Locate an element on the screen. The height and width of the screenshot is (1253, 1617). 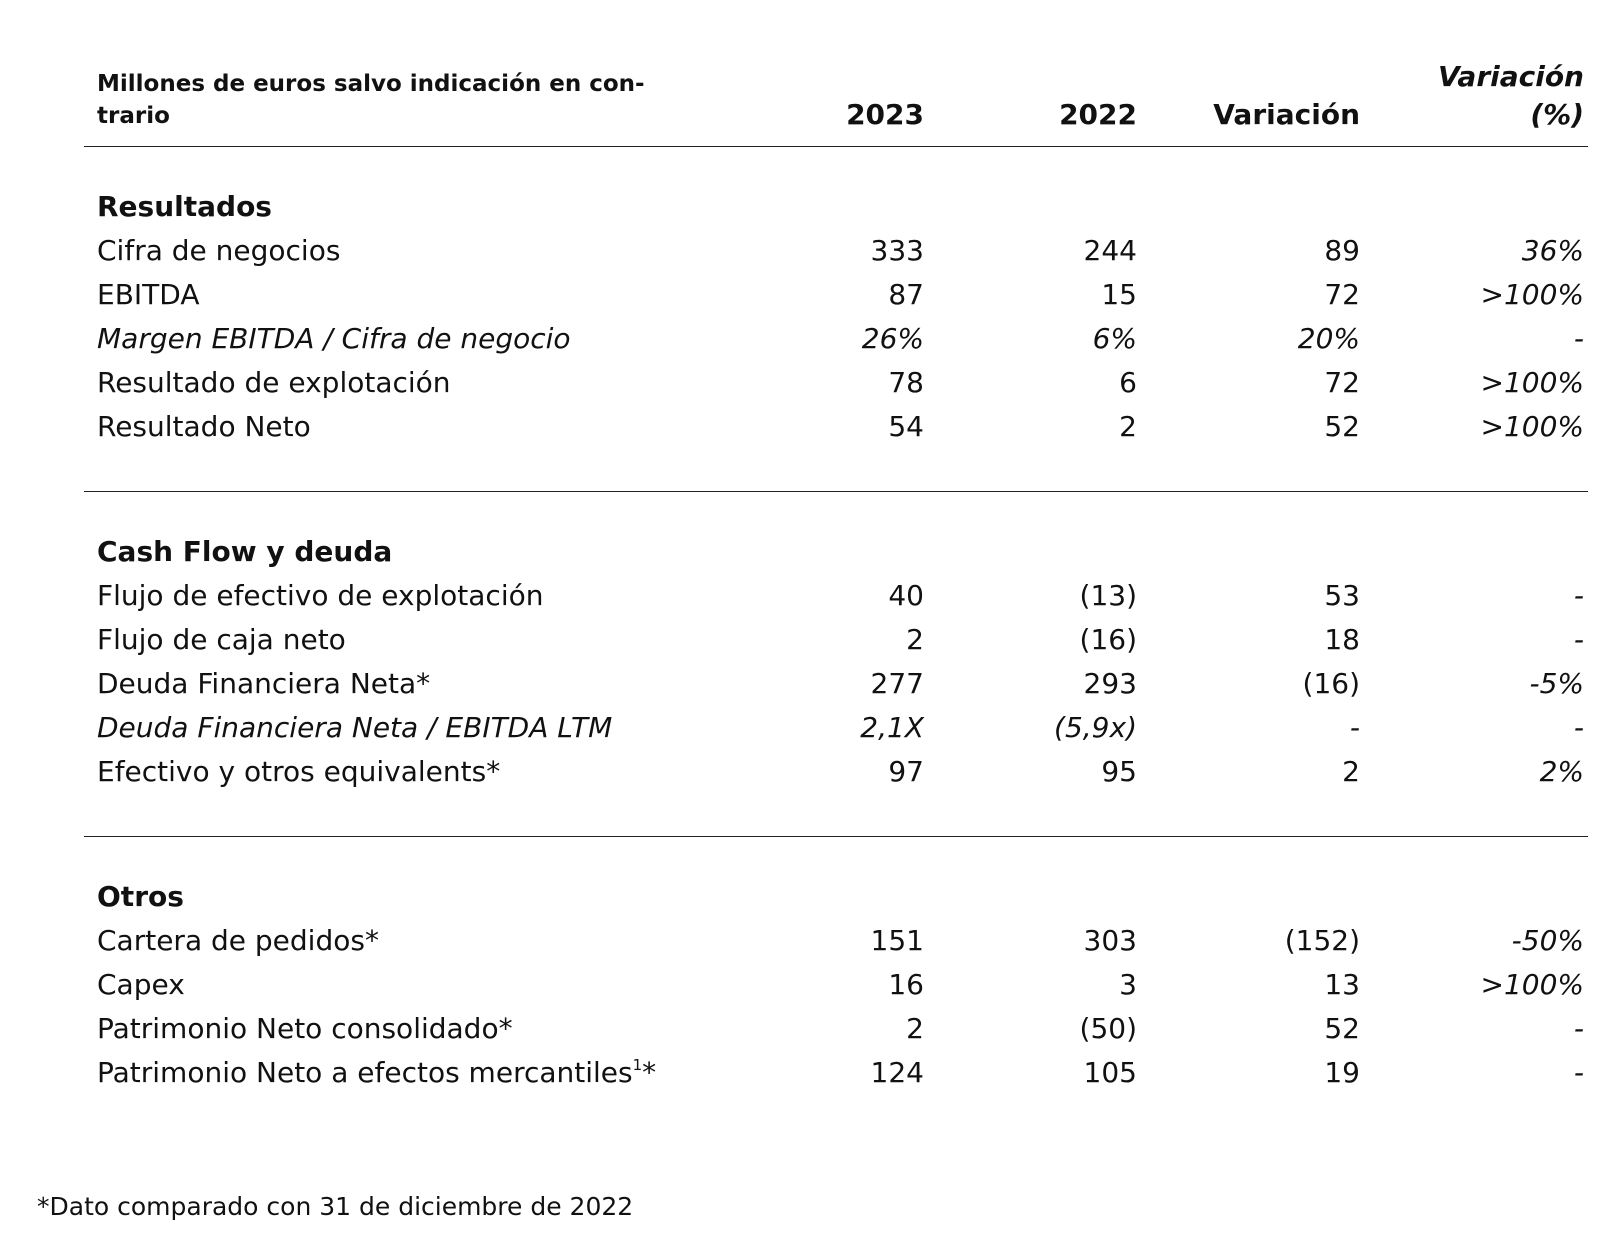
cell-2023: 333 is located at coordinates (897, 250).